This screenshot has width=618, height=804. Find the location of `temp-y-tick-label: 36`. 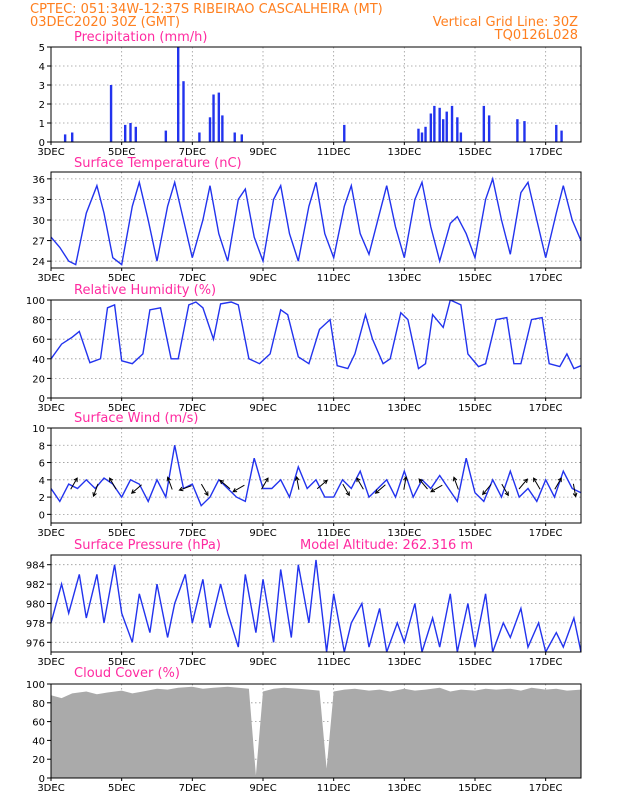

temp-y-tick-label: 36 is located at coordinates (38, 180).